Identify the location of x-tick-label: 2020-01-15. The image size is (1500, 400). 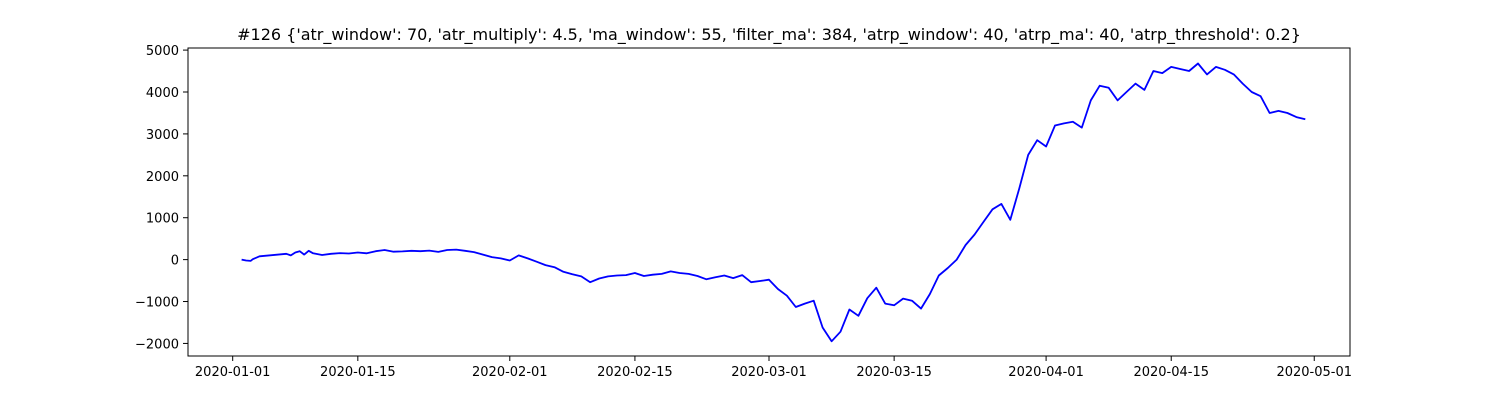
(358, 372).